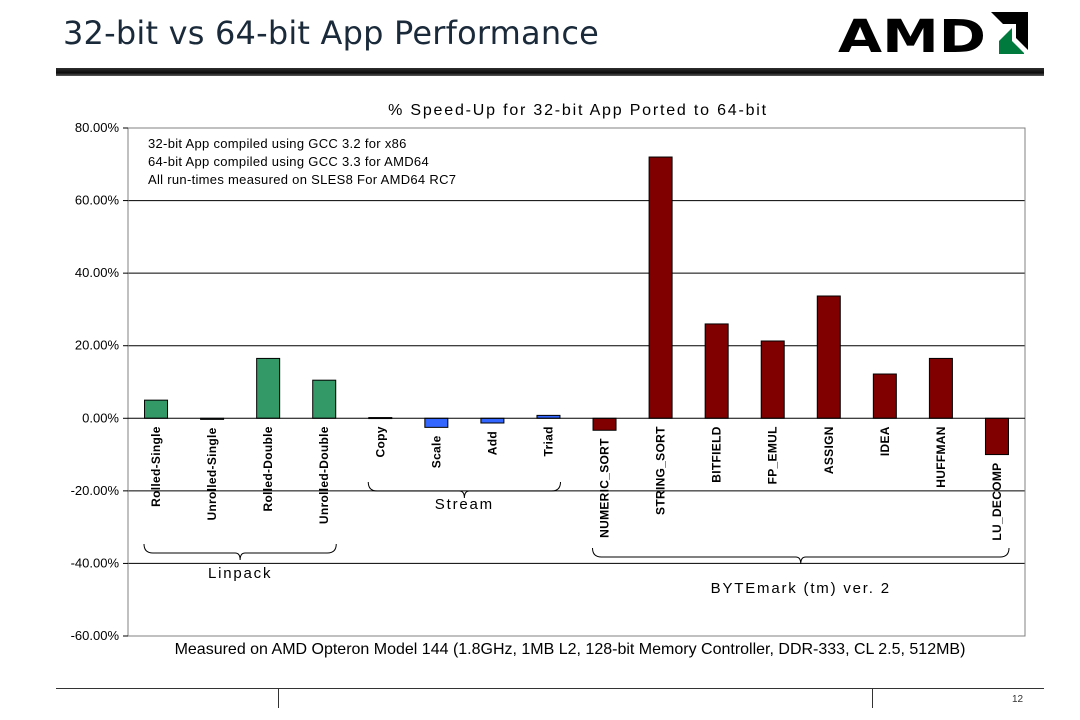 This screenshot has height=720, width=1080. Describe the element at coordinates (548, 441) in the screenshot. I see `category-label: Triad` at that location.